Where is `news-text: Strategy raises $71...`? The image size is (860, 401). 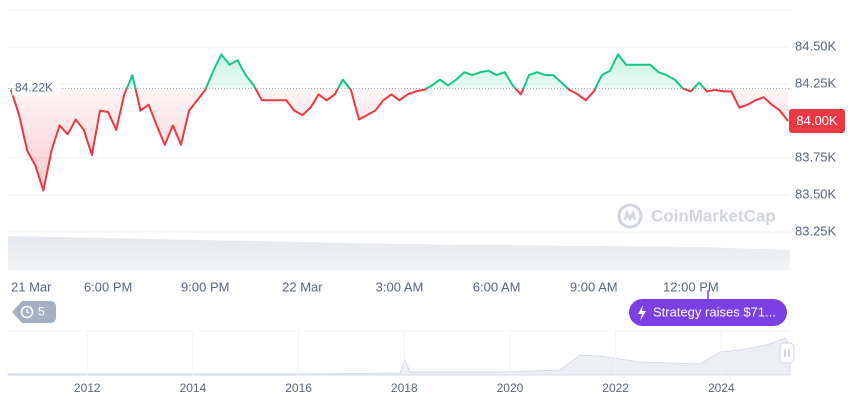 news-text: Strategy raises $71... is located at coordinates (714, 311).